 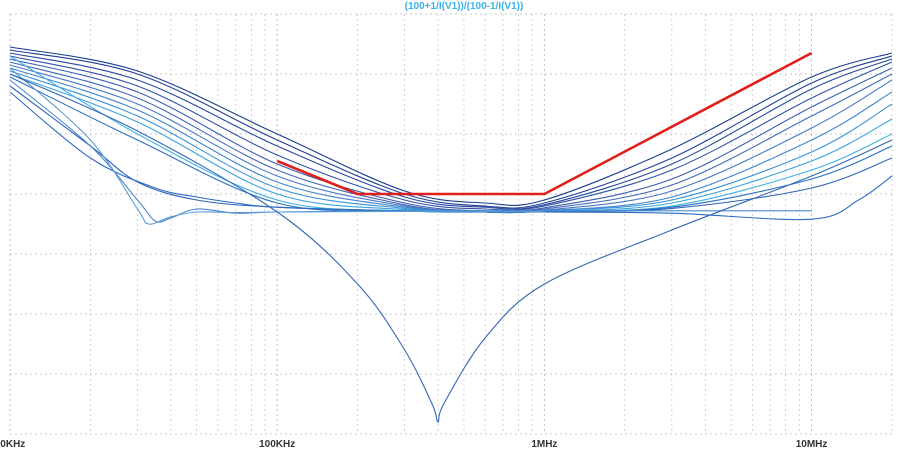 I want to click on x-tick-label: 100KHz, so click(x=277, y=444).